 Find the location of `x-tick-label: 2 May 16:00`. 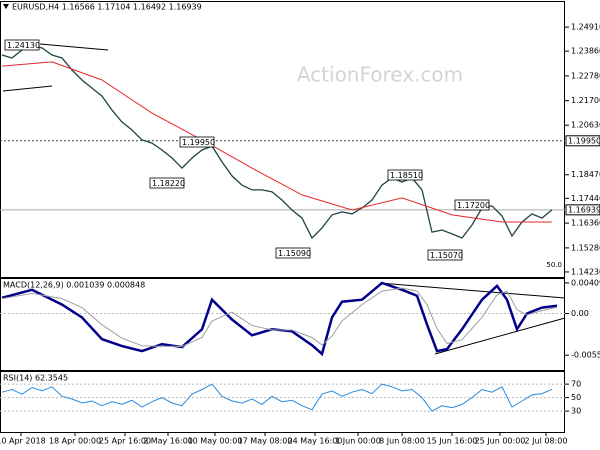

x-tick-label: 2 May 16:00 is located at coordinates (168, 441).